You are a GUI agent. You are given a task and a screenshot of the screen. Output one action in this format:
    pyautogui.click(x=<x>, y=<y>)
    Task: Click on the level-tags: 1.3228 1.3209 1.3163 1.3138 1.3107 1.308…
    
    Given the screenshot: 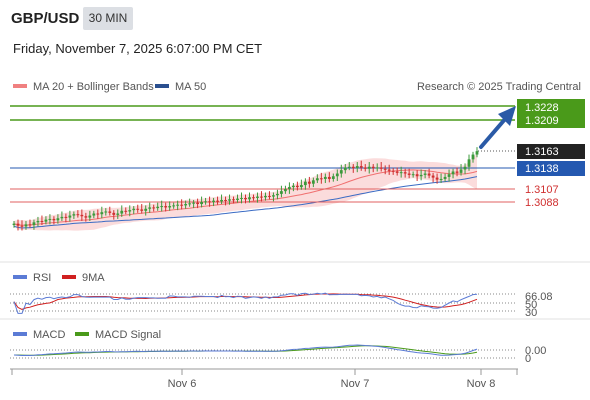 What is the action you would take?
    pyautogui.click(x=551, y=154)
    